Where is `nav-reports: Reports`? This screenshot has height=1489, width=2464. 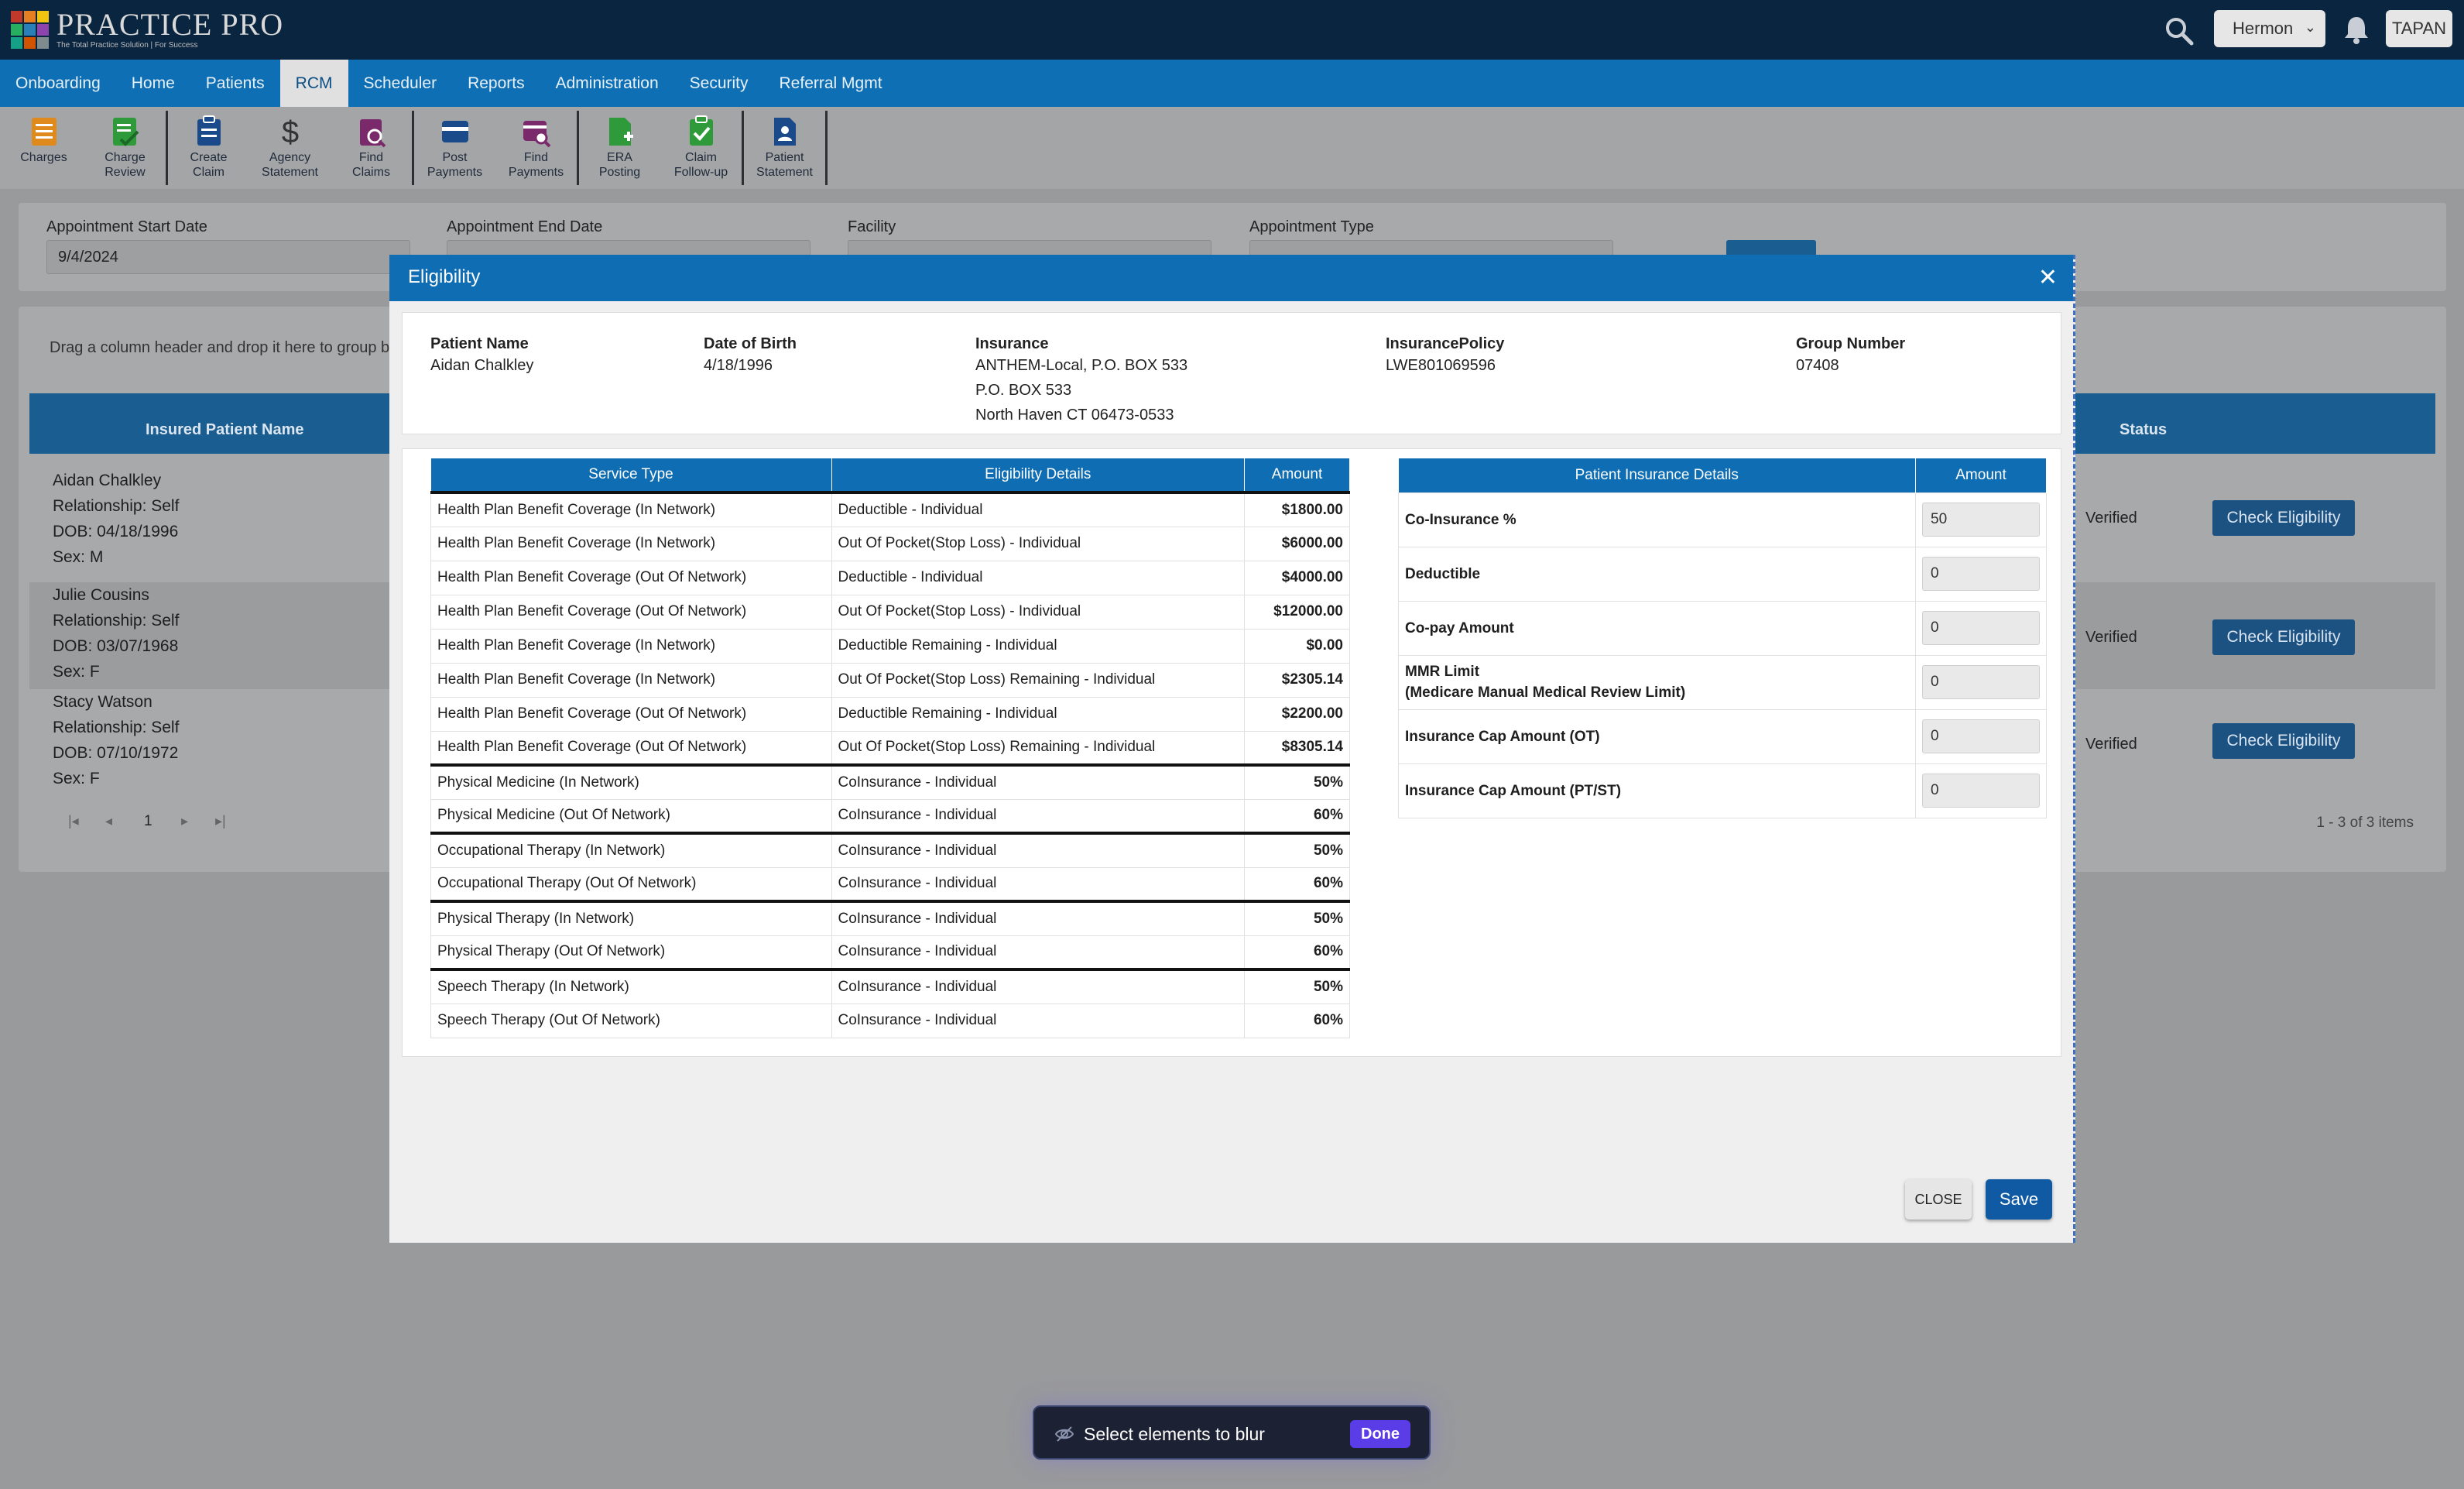
nav-reports: Reports is located at coordinates (496, 83).